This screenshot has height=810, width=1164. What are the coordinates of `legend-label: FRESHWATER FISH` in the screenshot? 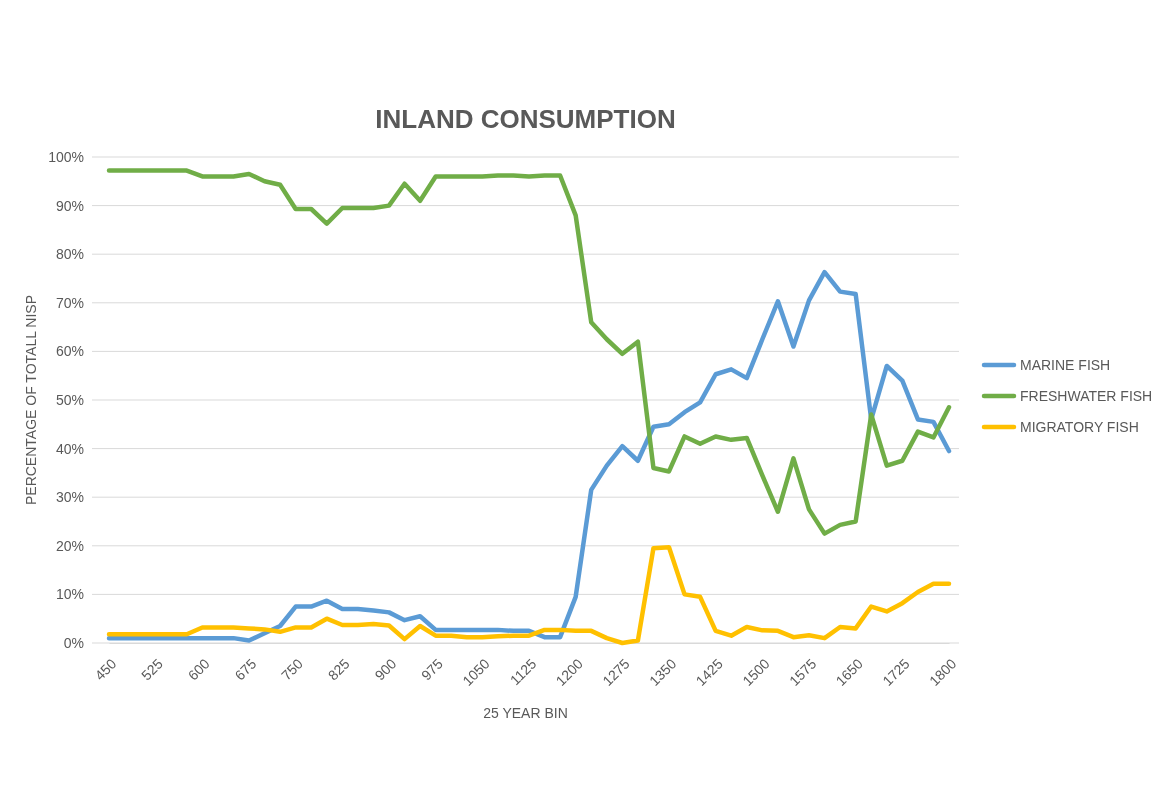 It's located at (1086, 395).